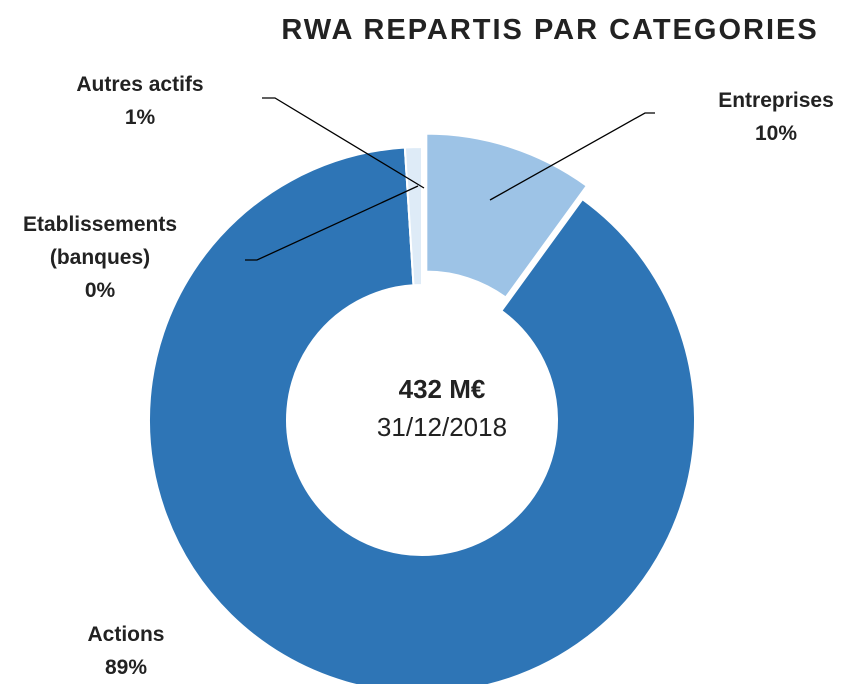 Image resolution: width=864 pixels, height=684 pixels. I want to click on value-label: 89%, so click(126, 667).